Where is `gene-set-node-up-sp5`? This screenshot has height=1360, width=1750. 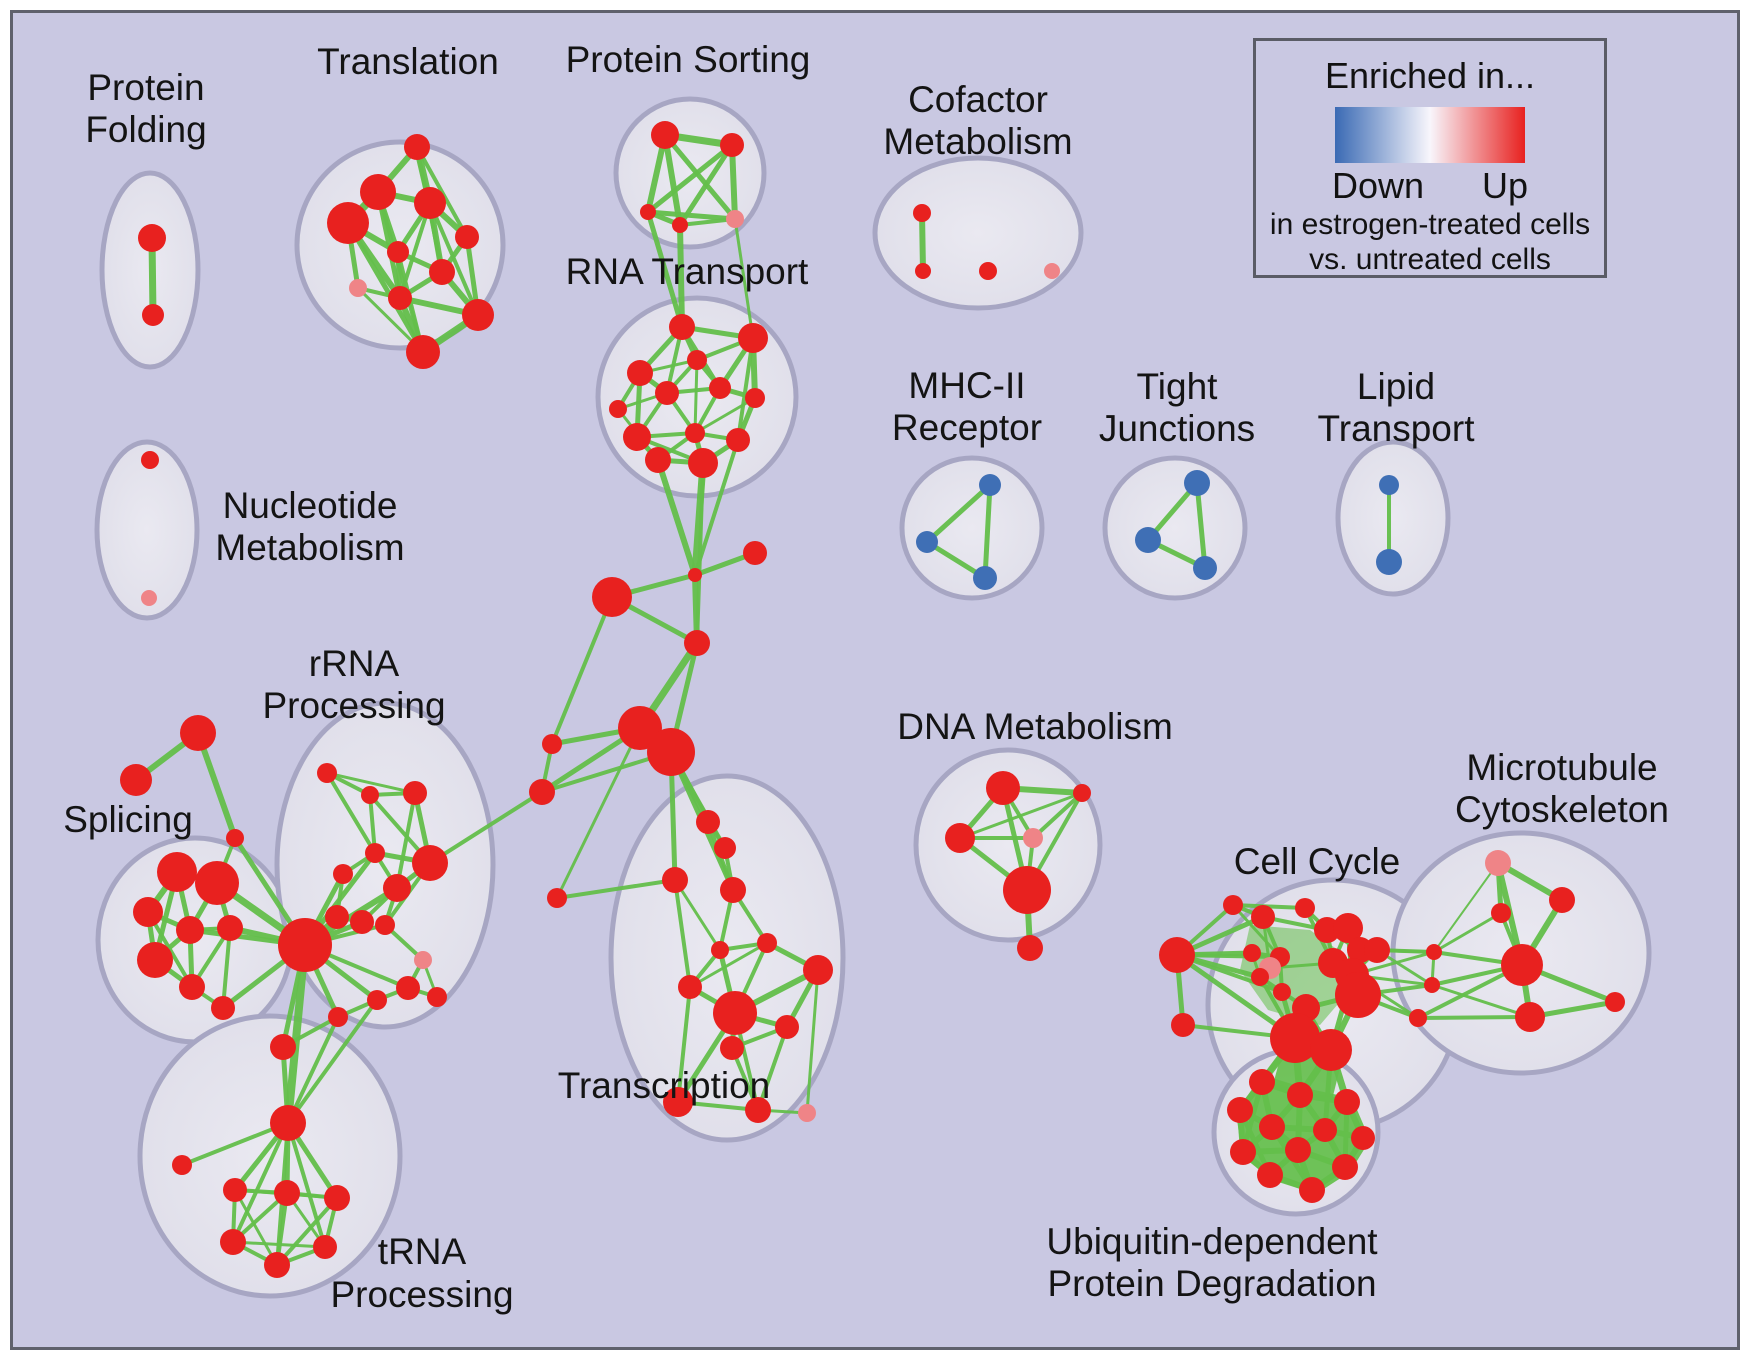 gene-set-node-up-sp5 is located at coordinates (230, 928).